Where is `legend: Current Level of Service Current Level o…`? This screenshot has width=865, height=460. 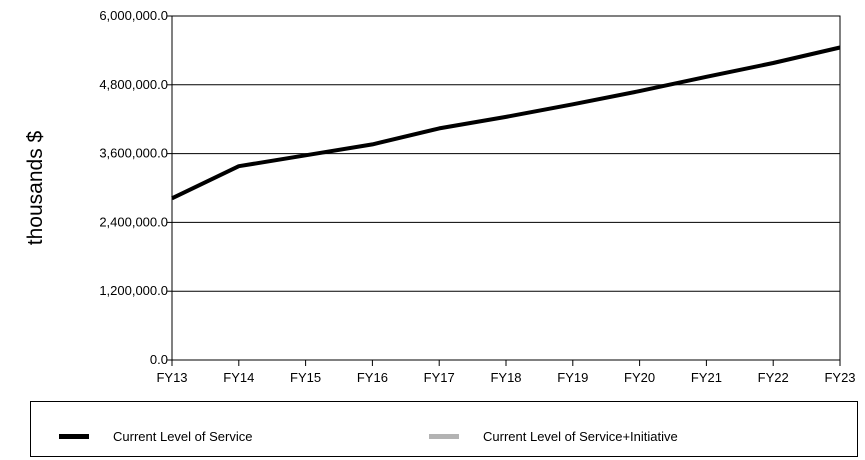
legend: Current Level of Service Current Level o… is located at coordinates (444, 429).